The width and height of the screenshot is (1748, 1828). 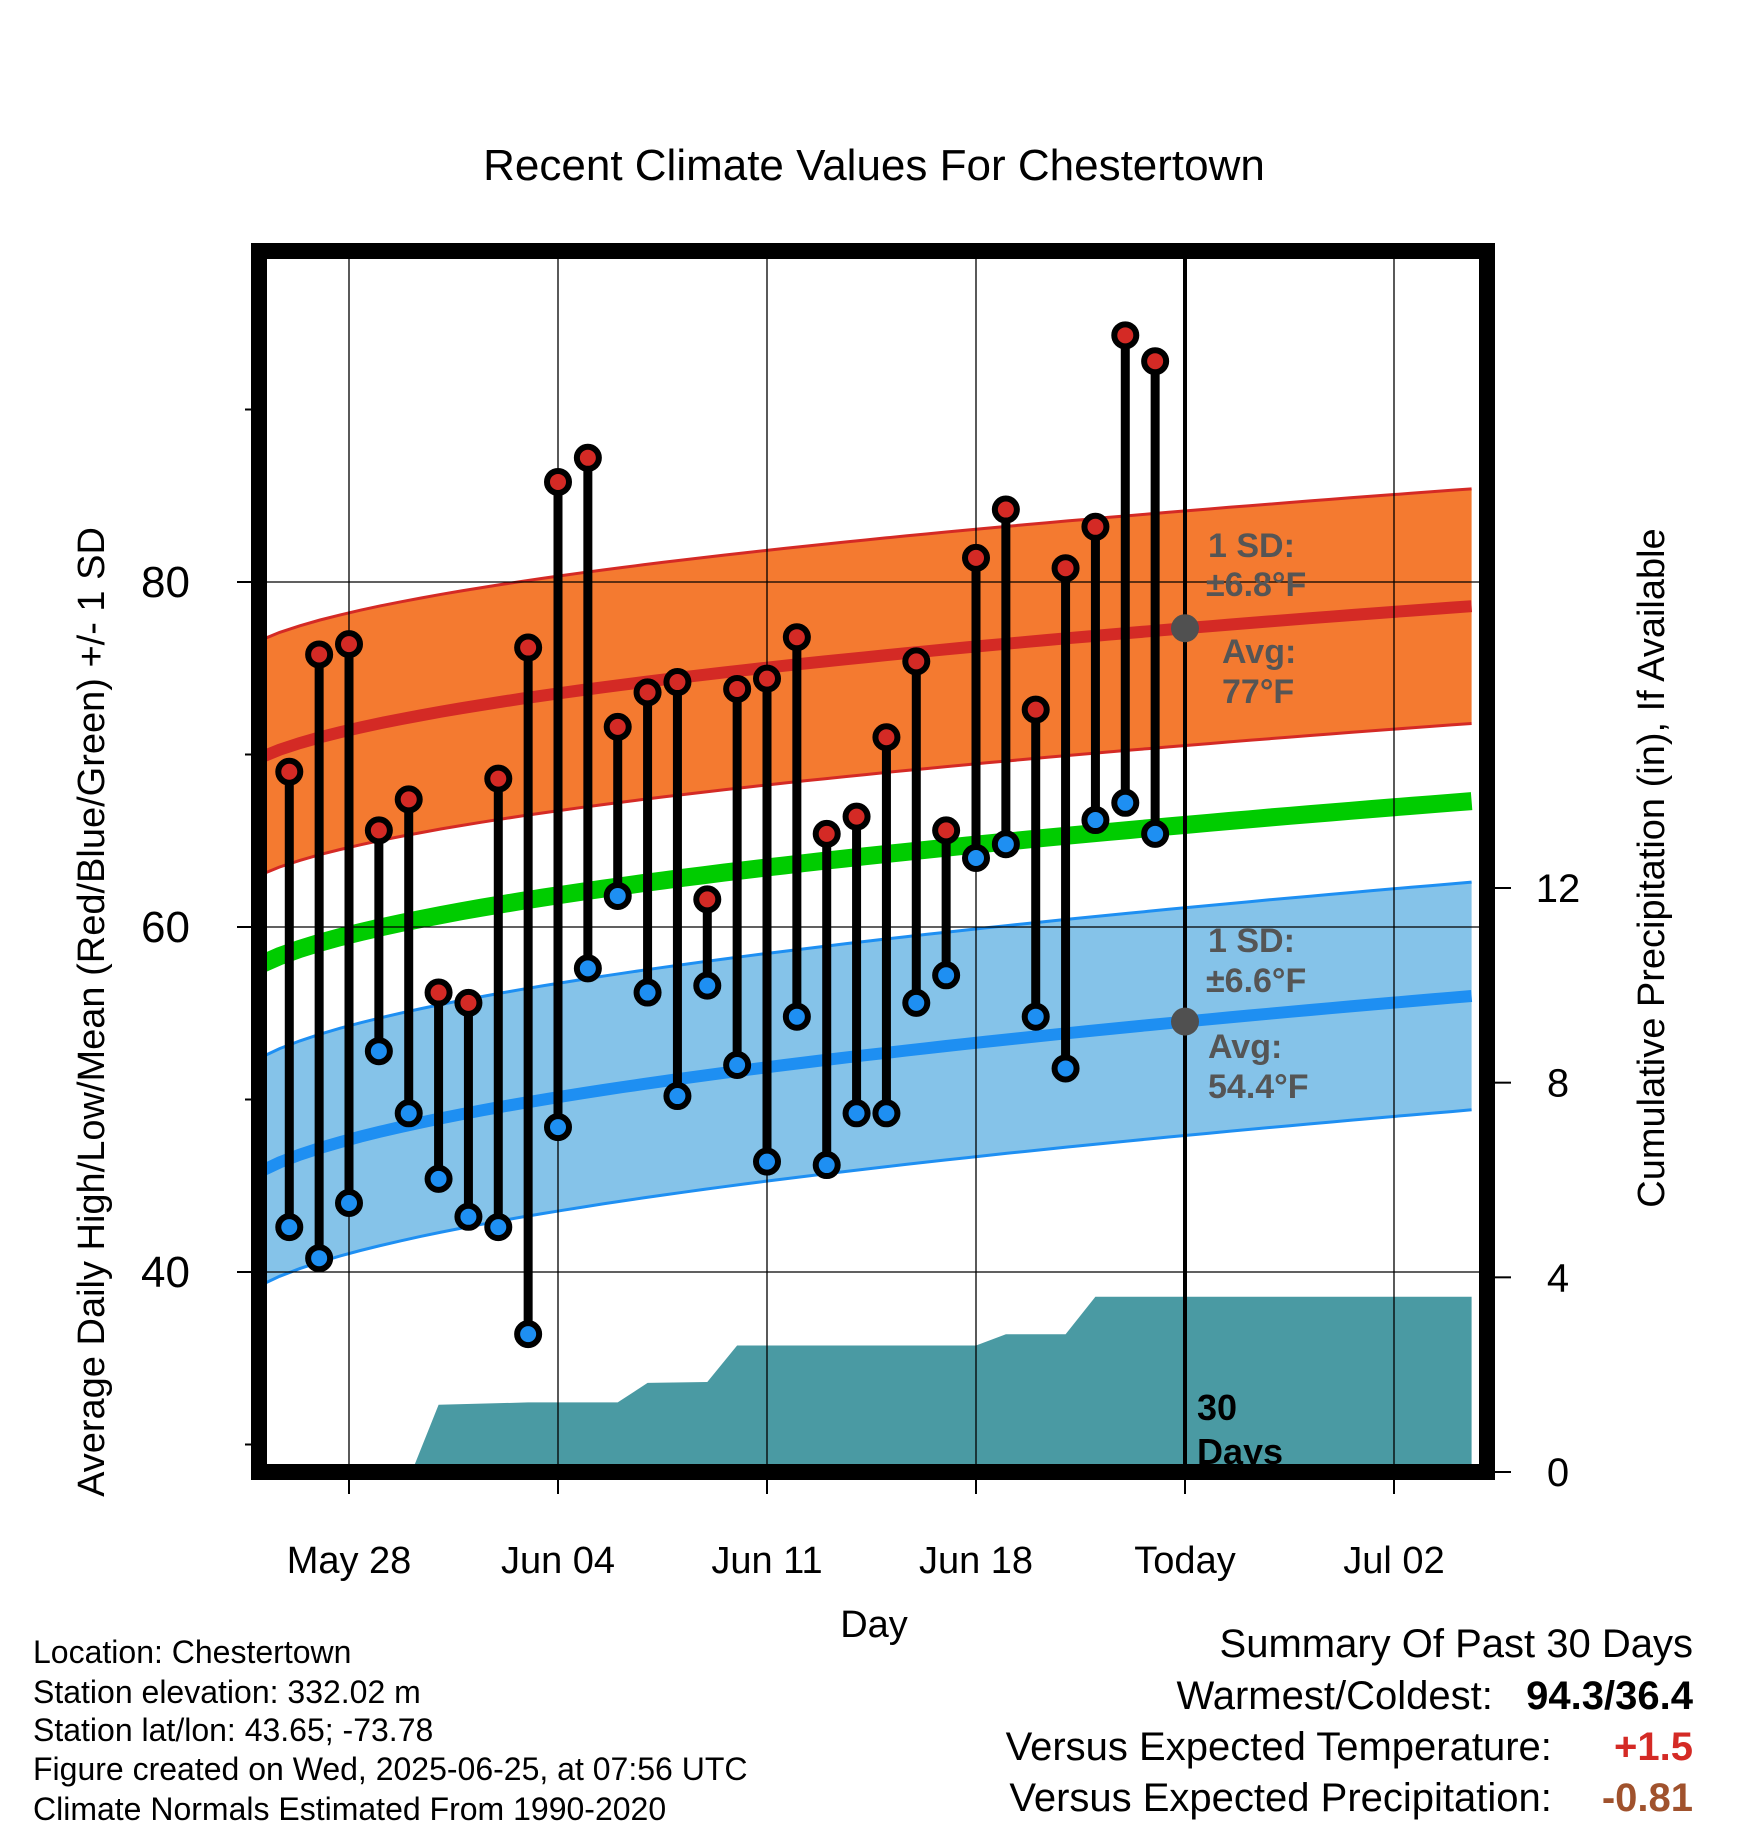 What do you see at coordinates (1185, 628) in the screenshot?
I see `today-high-avg-marker` at bounding box center [1185, 628].